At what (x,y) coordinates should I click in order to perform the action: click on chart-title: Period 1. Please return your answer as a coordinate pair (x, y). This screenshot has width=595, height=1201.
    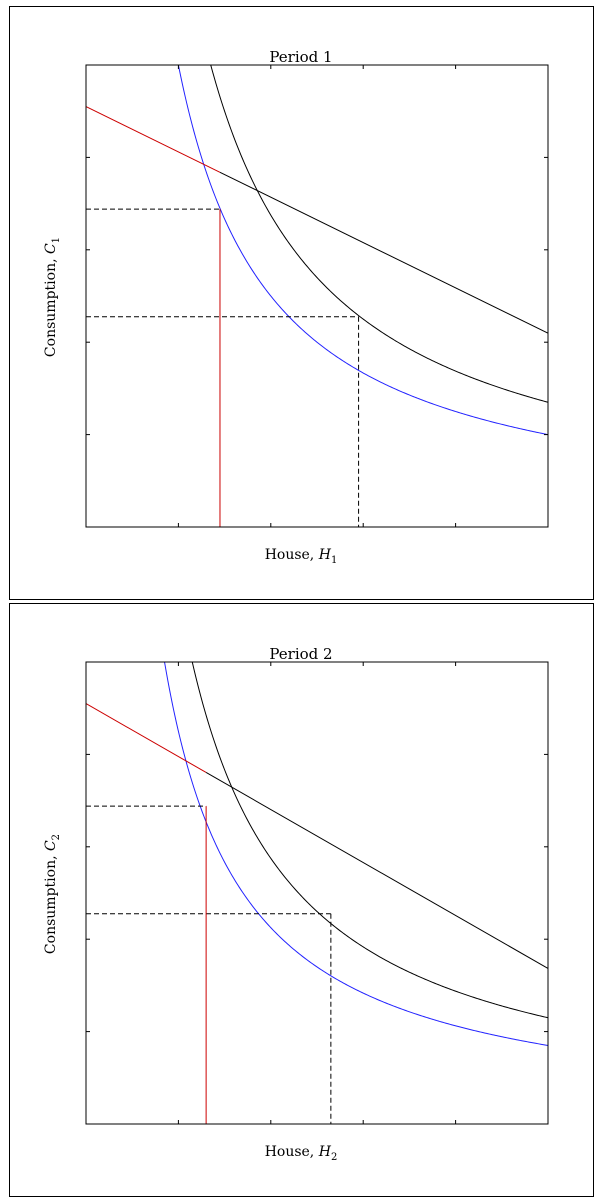
    Looking at the image, I should click on (300, 57).